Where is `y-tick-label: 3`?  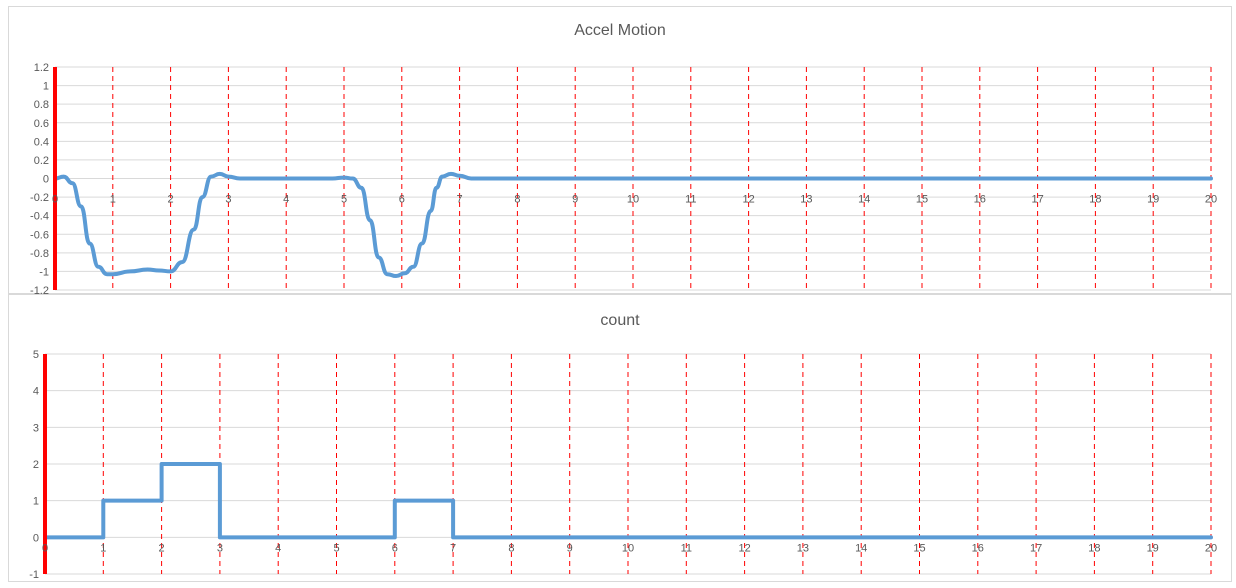 y-tick-label: 3 is located at coordinates (36, 428).